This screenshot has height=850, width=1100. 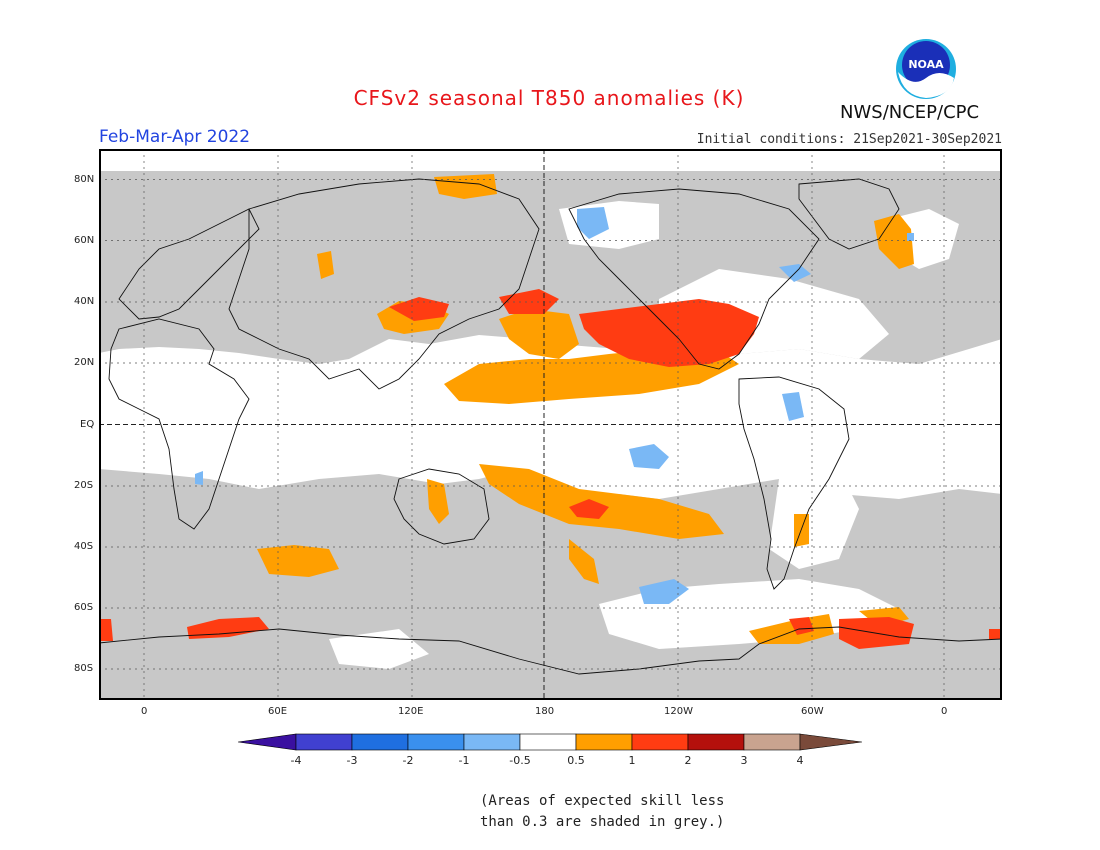 I want to click on orange-spcz-tail, so click(x=584, y=561).